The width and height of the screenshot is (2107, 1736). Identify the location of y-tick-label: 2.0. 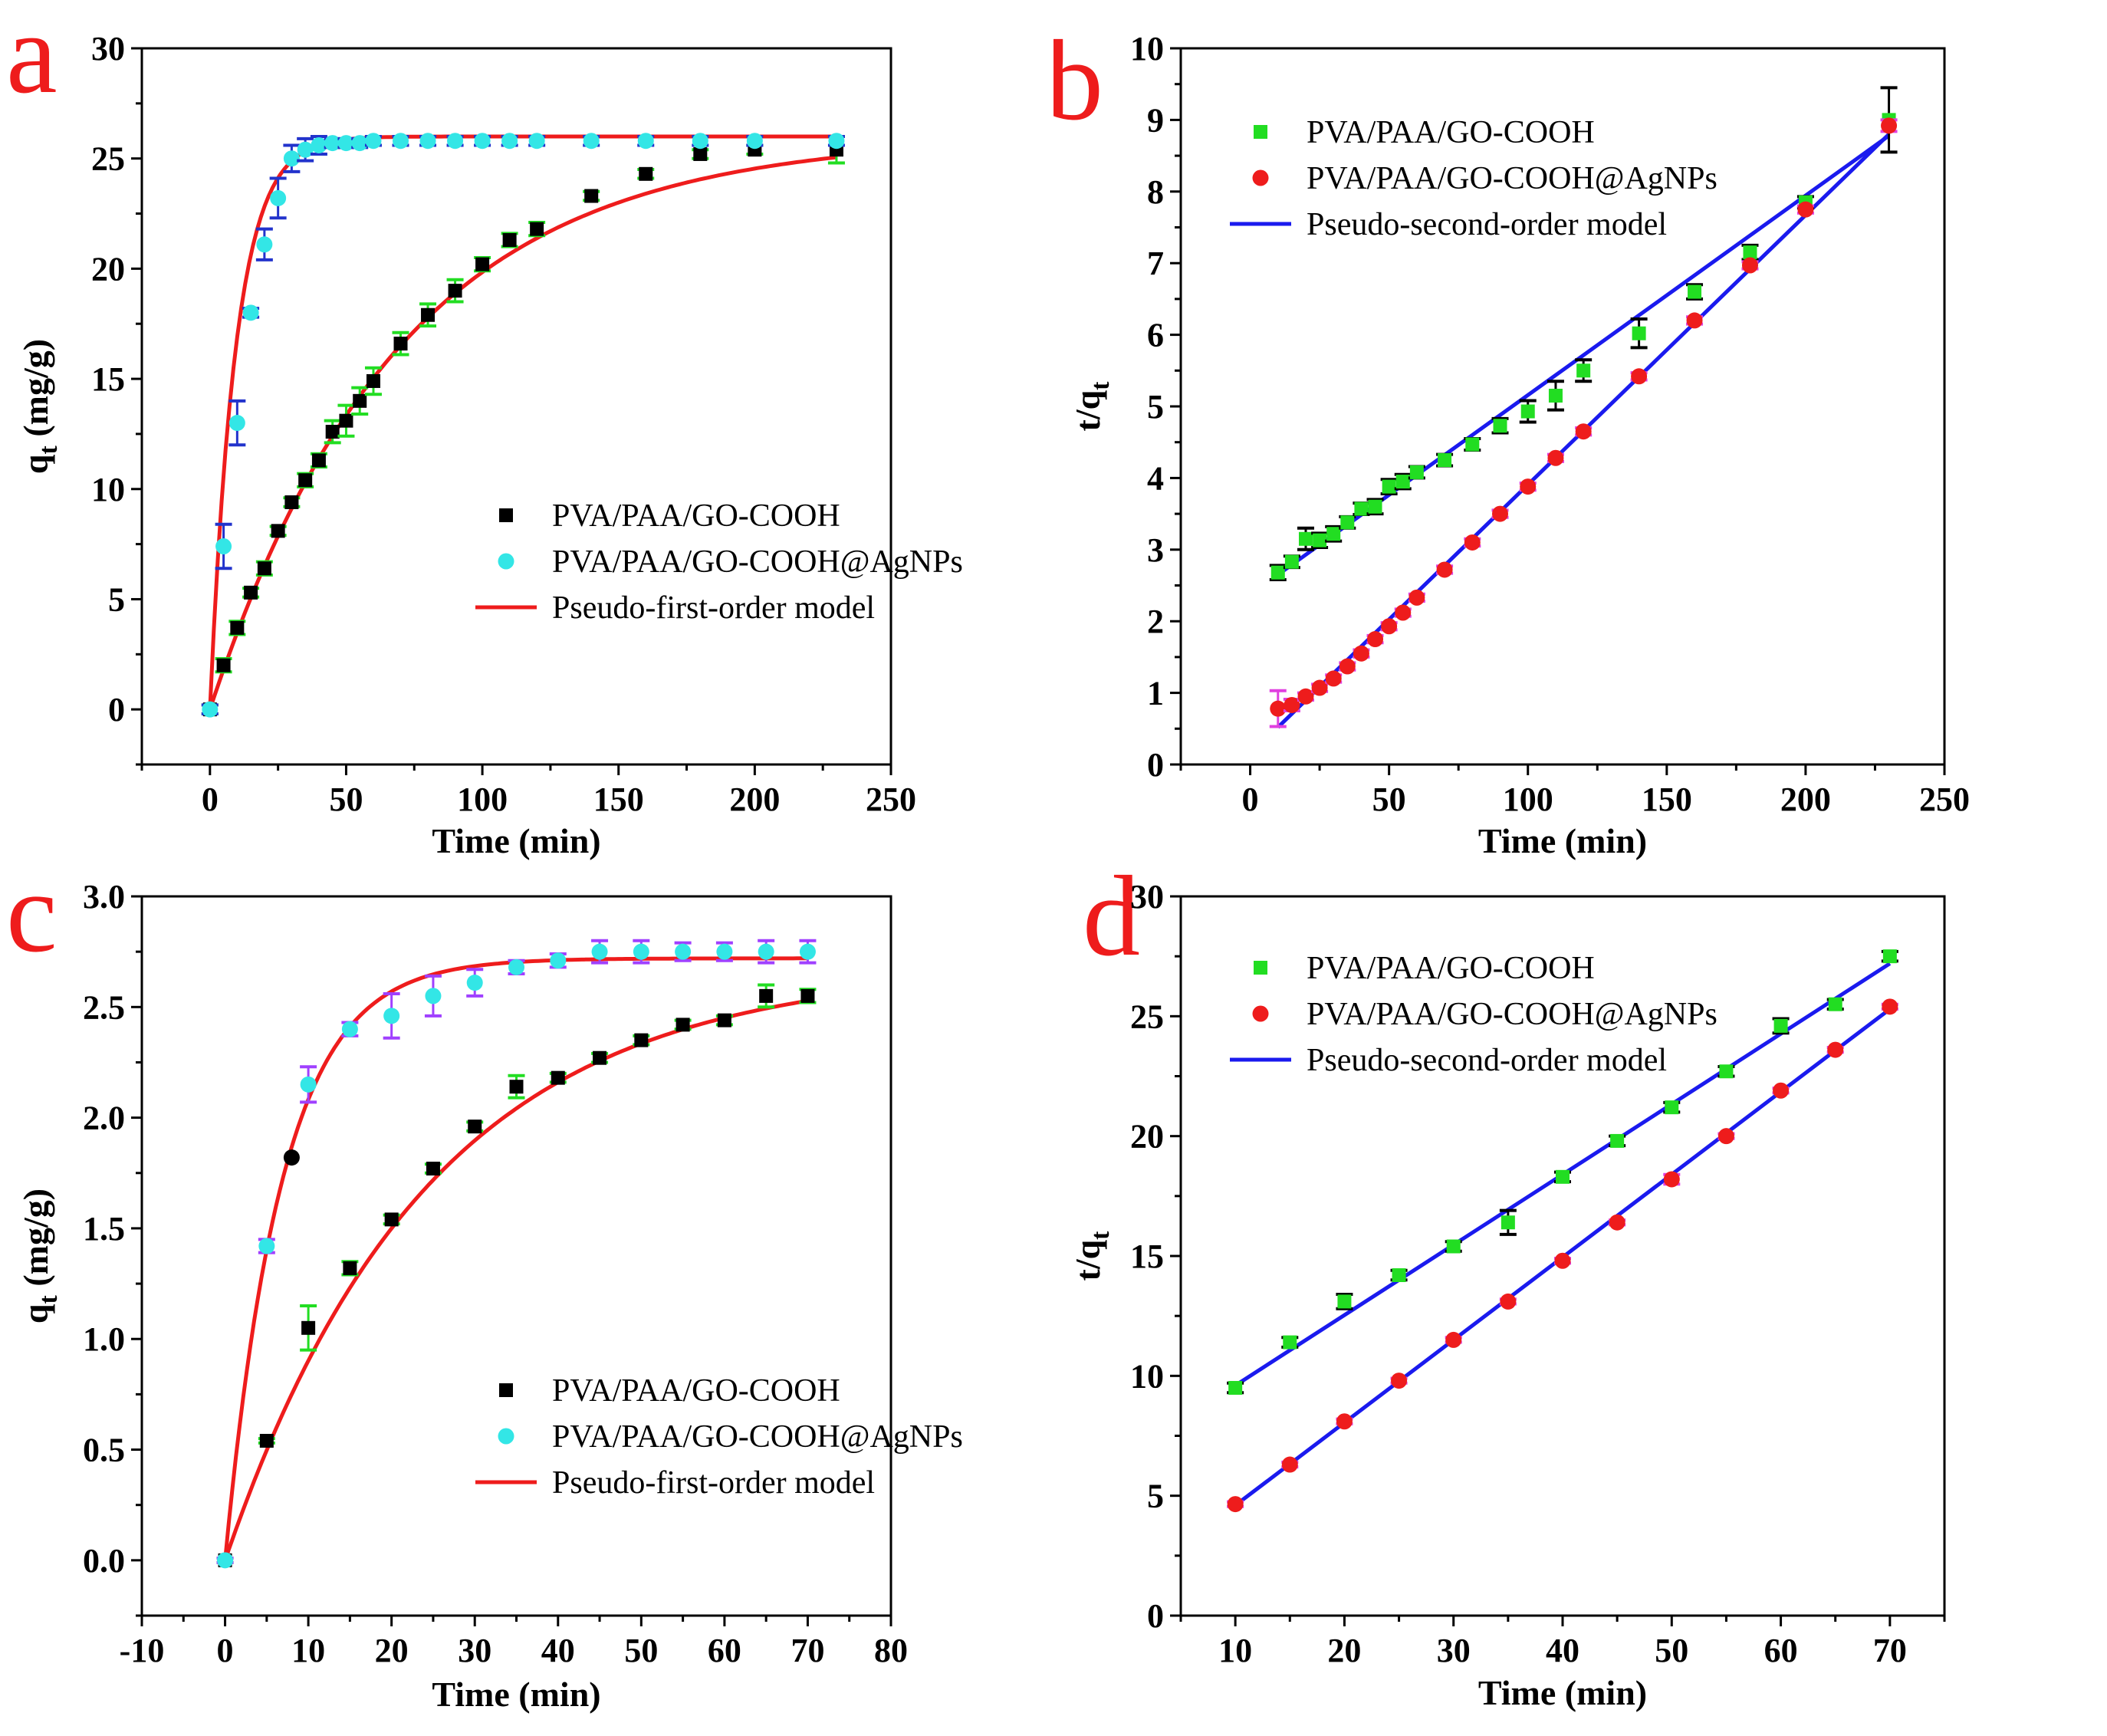
(104, 1118).